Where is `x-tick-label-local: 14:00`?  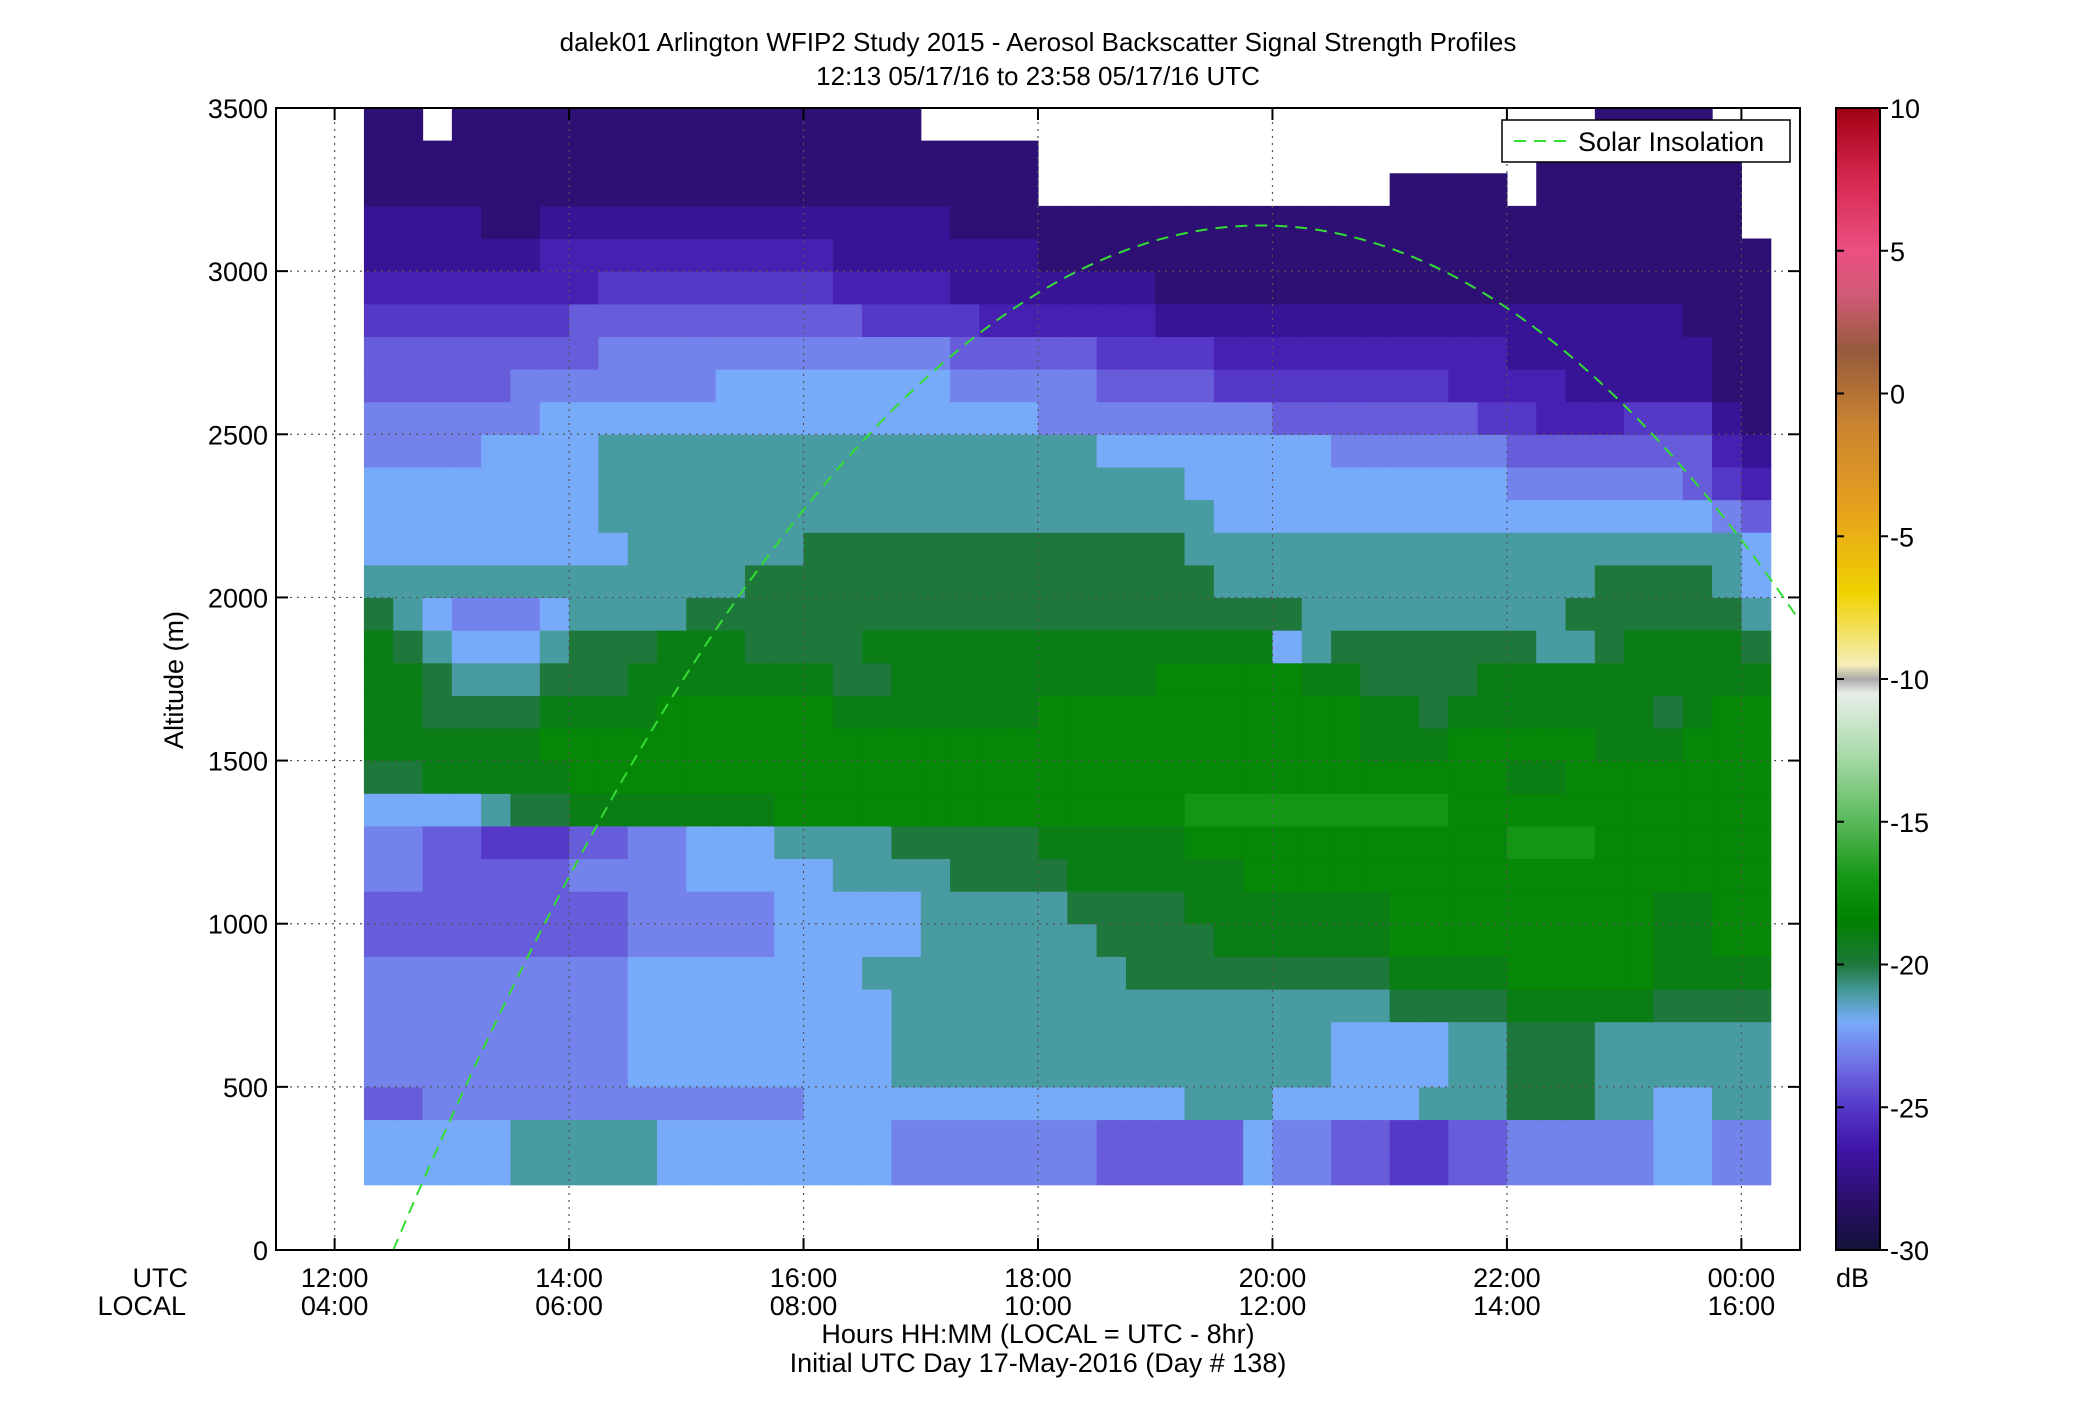
x-tick-label-local: 14:00 is located at coordinates (1507, 1306).